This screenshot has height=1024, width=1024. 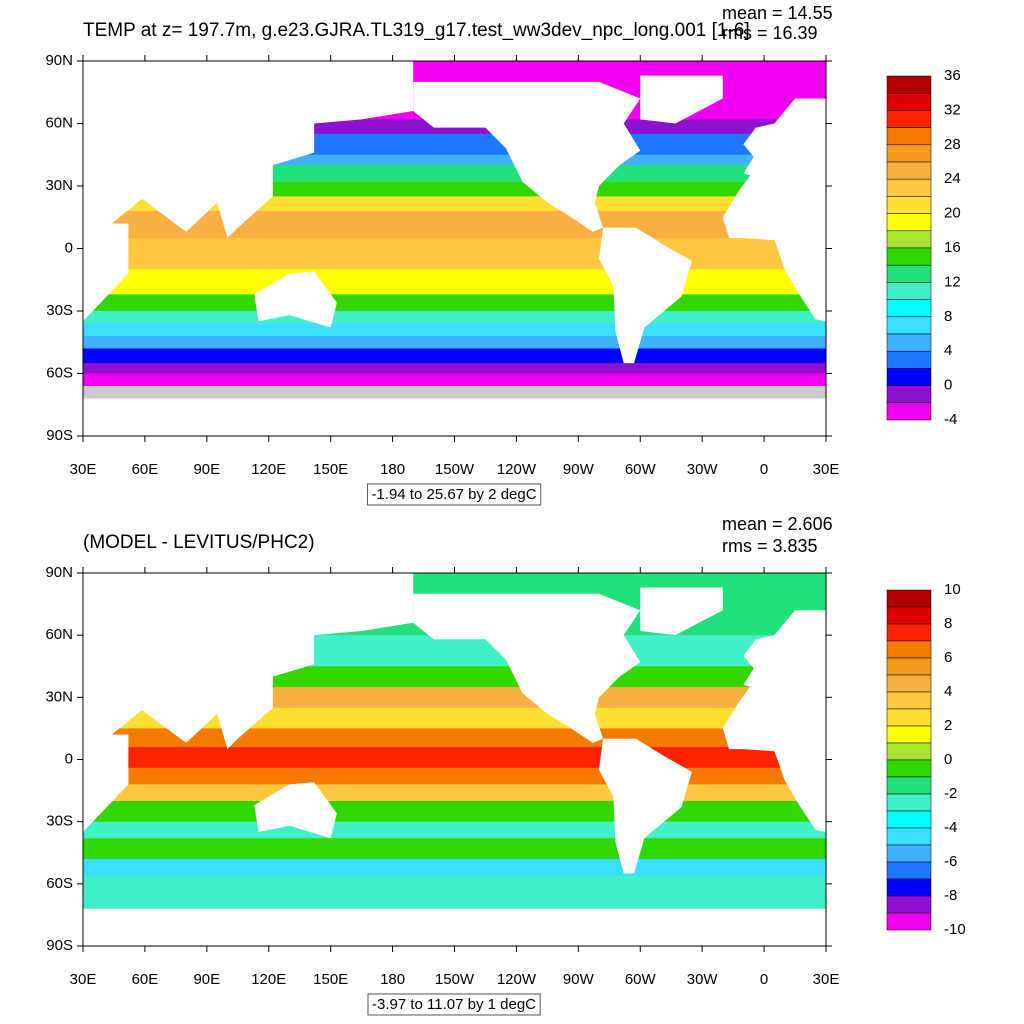 What do you see at coordinates (948, 725) in the screenshot?
I see `colorbar-label: 2` at bounding box center [948, 725].